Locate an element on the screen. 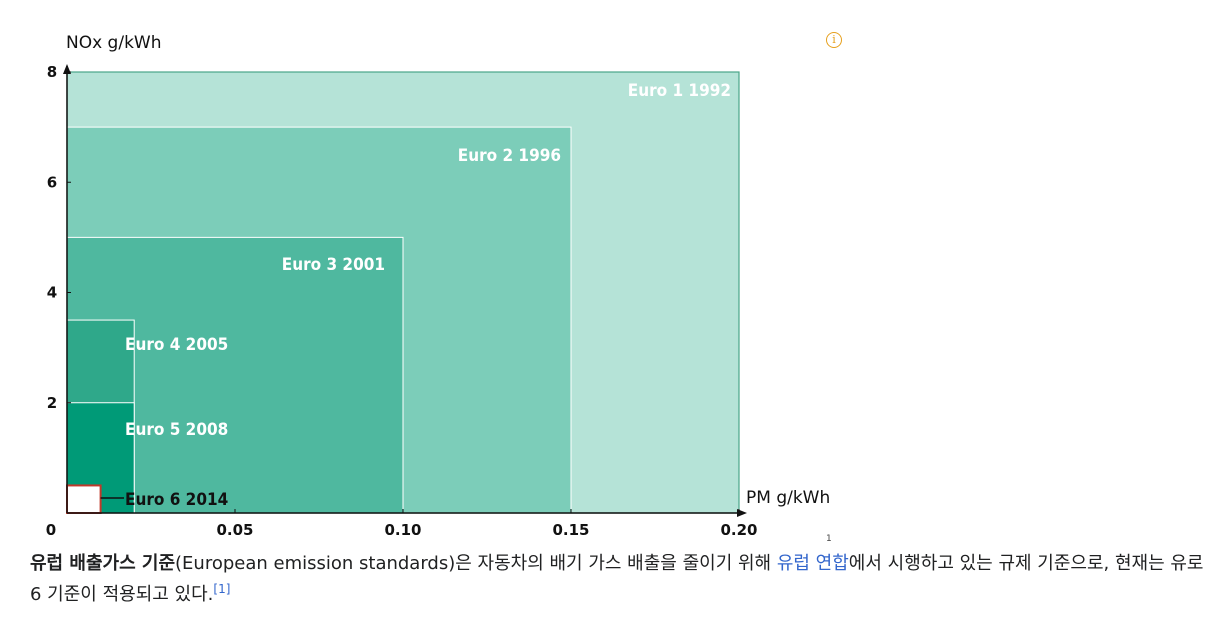 This screenshot has height=618, width=1227. y-tick-label: 4 is located at coordinates (52, 293).